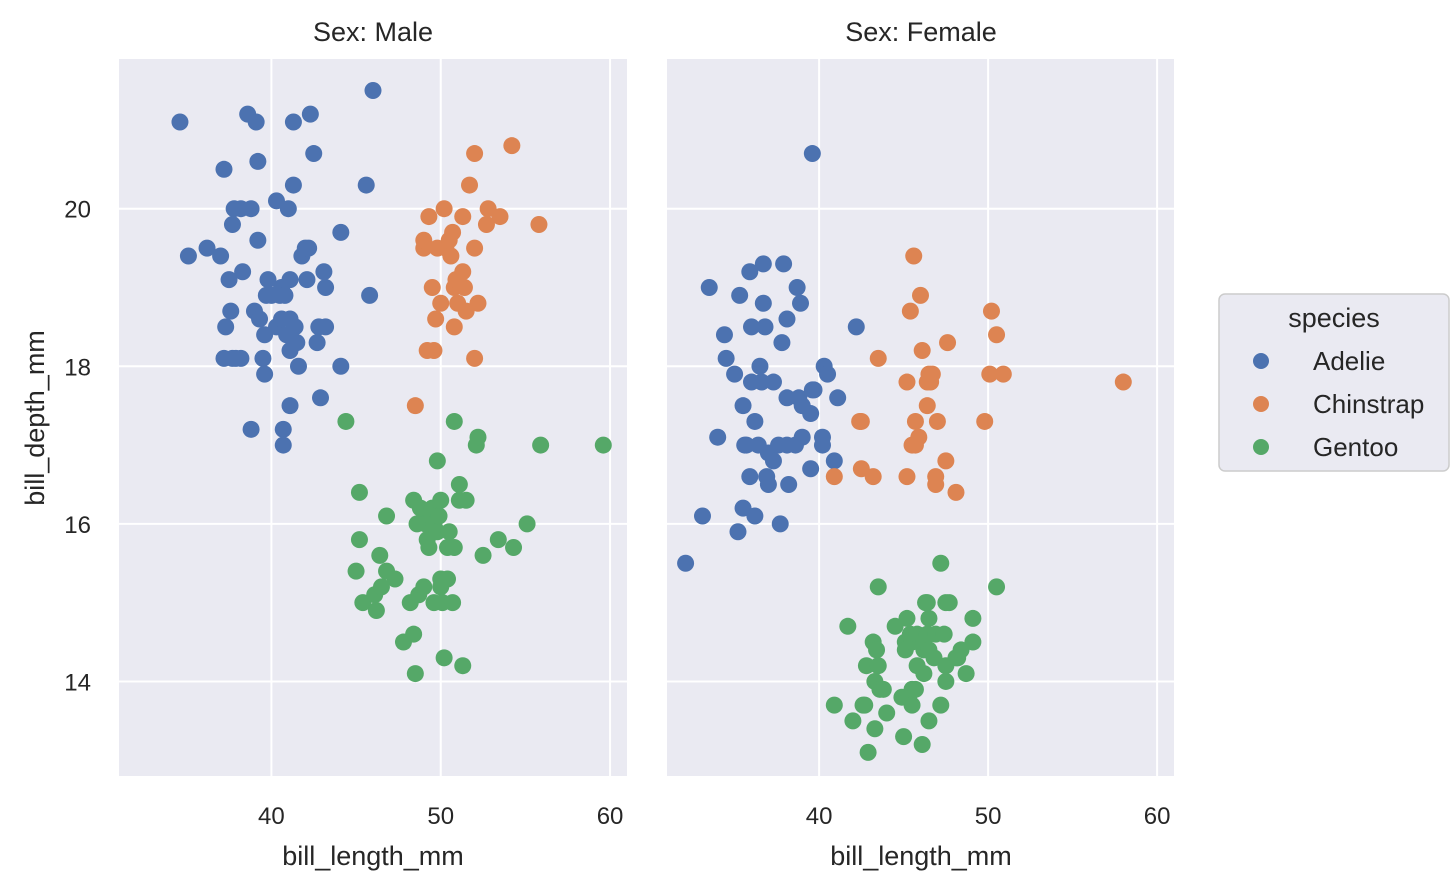  Describe the element at coordinates (1368, 404) in the screenshot. I see `legend-label-chinstrap: Chinstrap` at that location.